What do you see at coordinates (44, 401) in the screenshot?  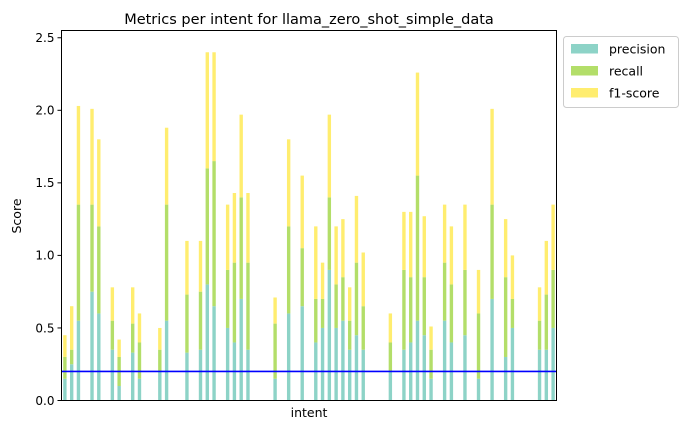 I see `y-tick-label: 0.0` at bounding box center [44, 401].